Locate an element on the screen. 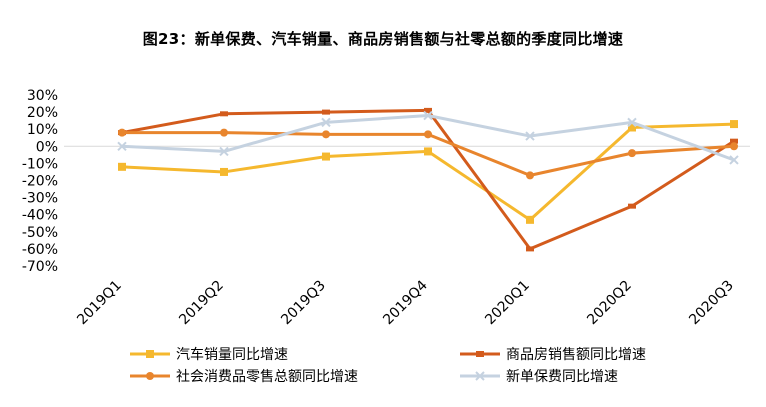 The image size is (766, 407). y-tick-label: -20% is located at coordinates (40, 182).